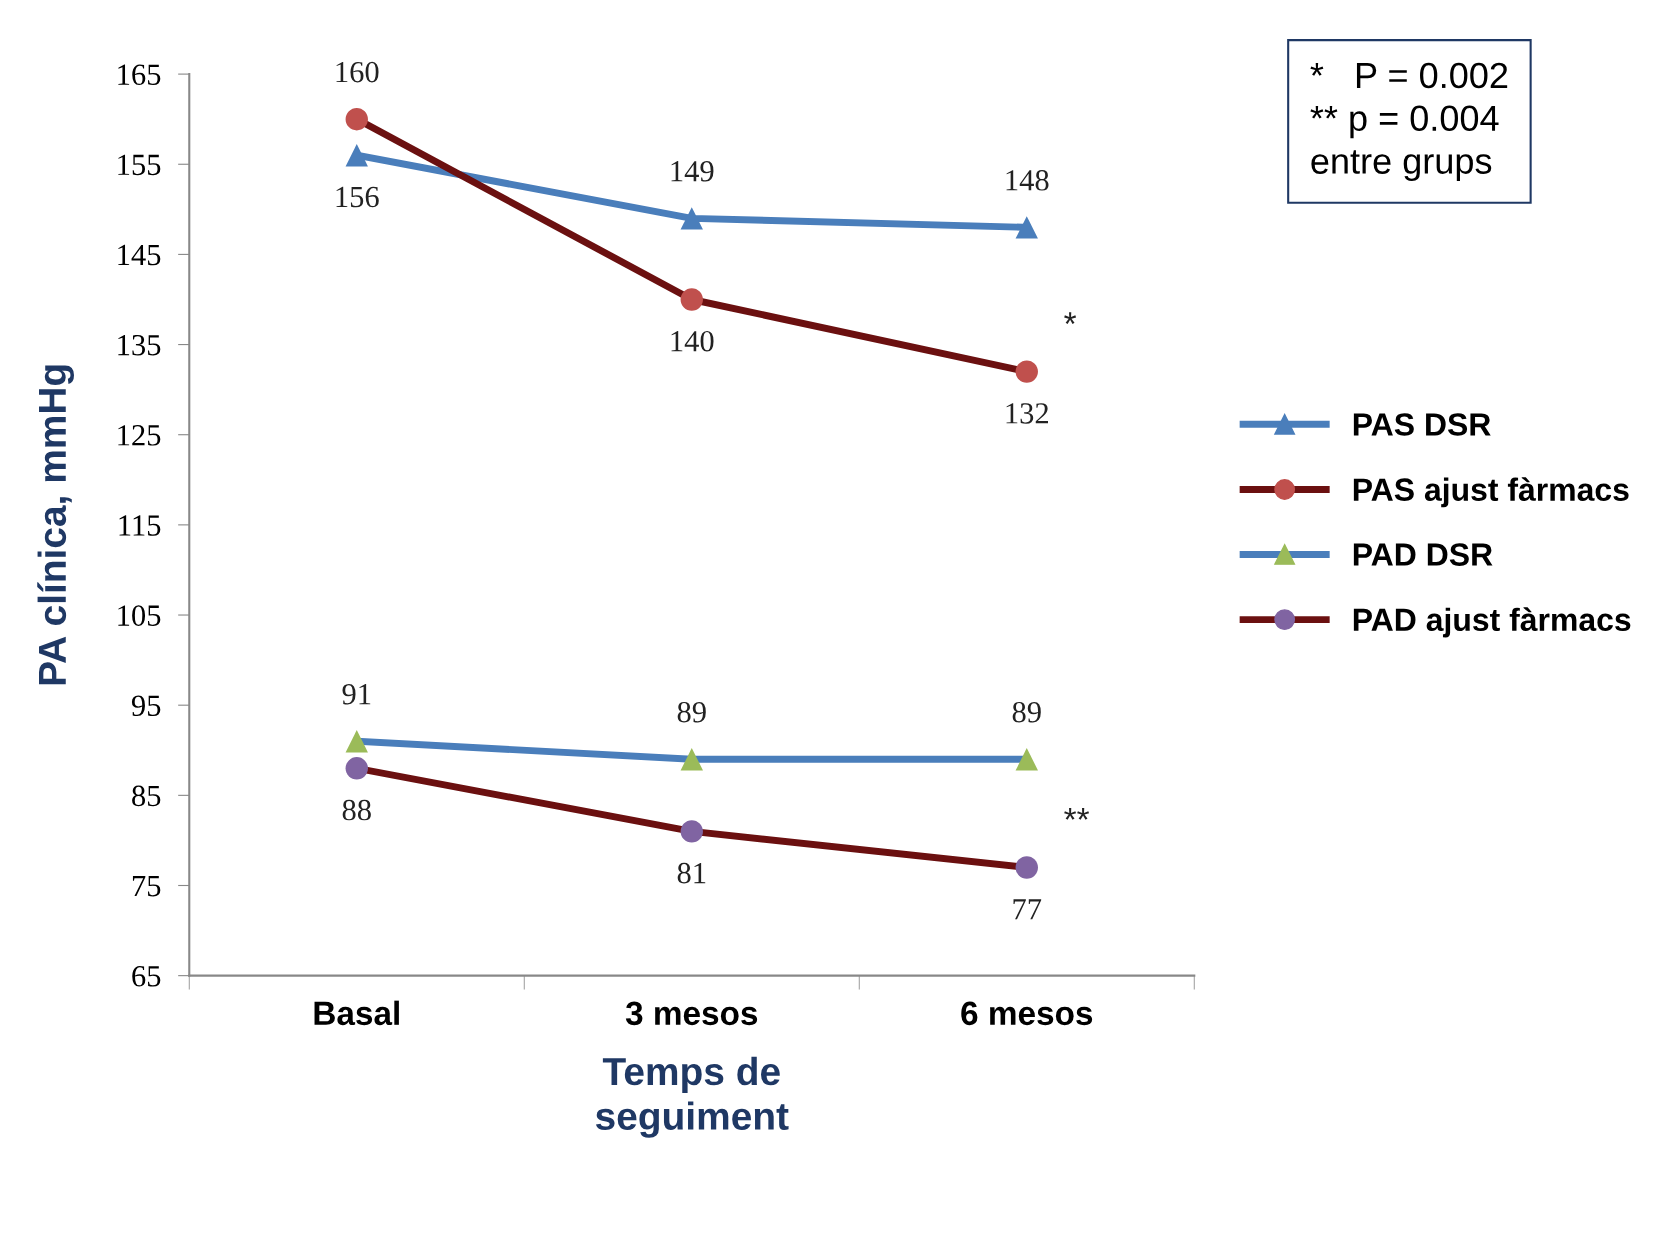 The image size is (1675, 1235). Describe the element at coordinates (692, 171) in the screenshot. I see `data-label: 149` at that location.